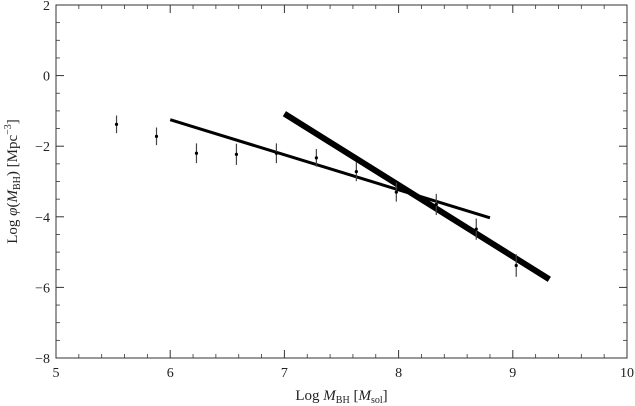 The height and width of the screenshot is (406, 635). What do you see at coordinates (512, 373) in the screenshot?
I see `x-tick-label: 9` at bounding box center [512, 373].